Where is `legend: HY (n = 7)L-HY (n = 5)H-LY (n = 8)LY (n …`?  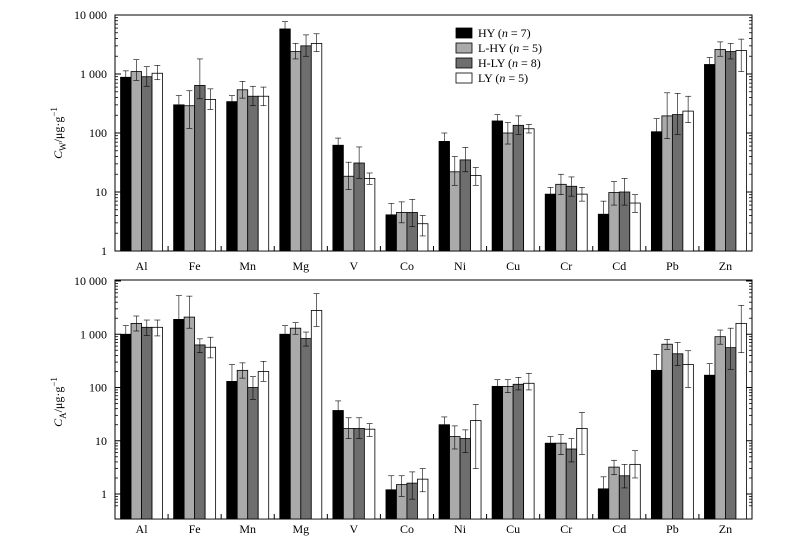
legend: HY (n = 7)L-HY (n = 5)H-LY (n = 8)LY (n … is located at coordinates (498, 55).